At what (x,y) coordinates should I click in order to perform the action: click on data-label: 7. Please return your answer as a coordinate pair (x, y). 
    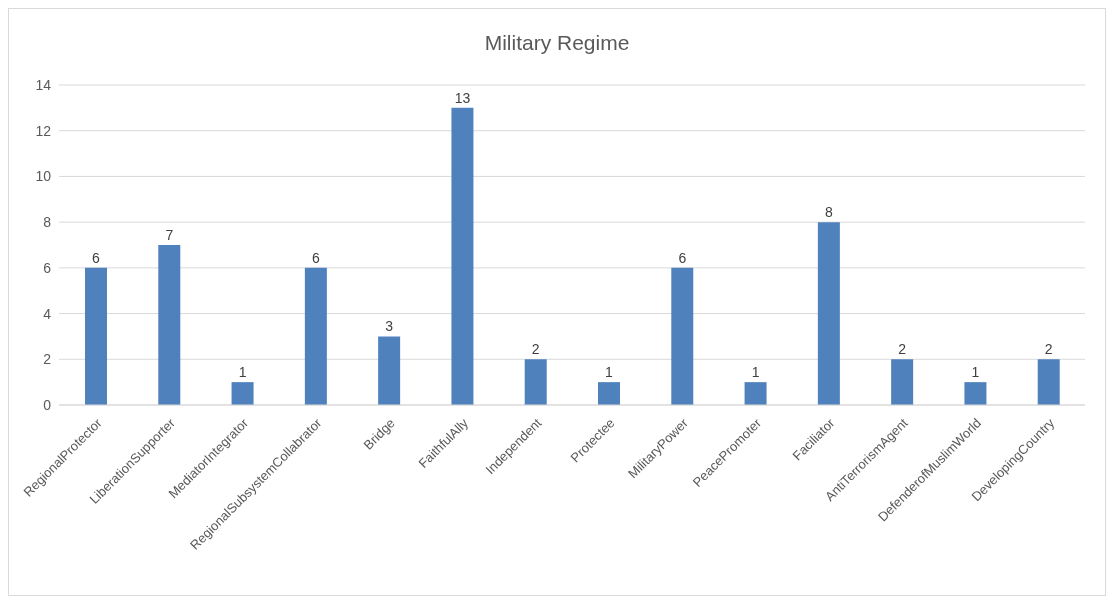
    Looking at the image, I should click on (169, 235).